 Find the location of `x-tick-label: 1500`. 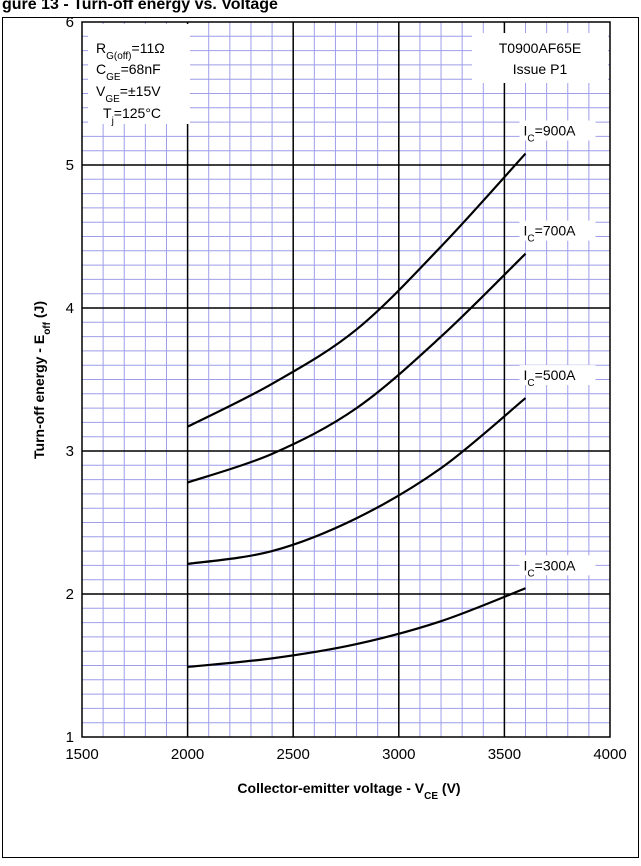

x-tick-label: 1500 is located at coordinates (81, 754).